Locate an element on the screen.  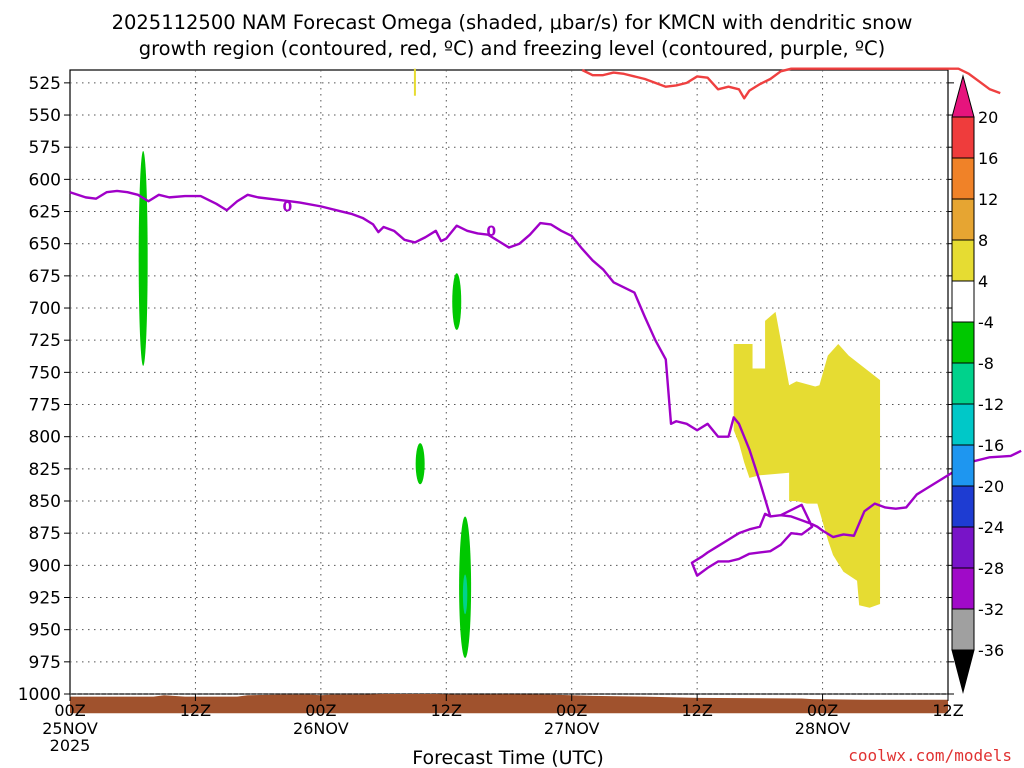
x-tick-date: 28NOV is located at coordinates (823, 728).